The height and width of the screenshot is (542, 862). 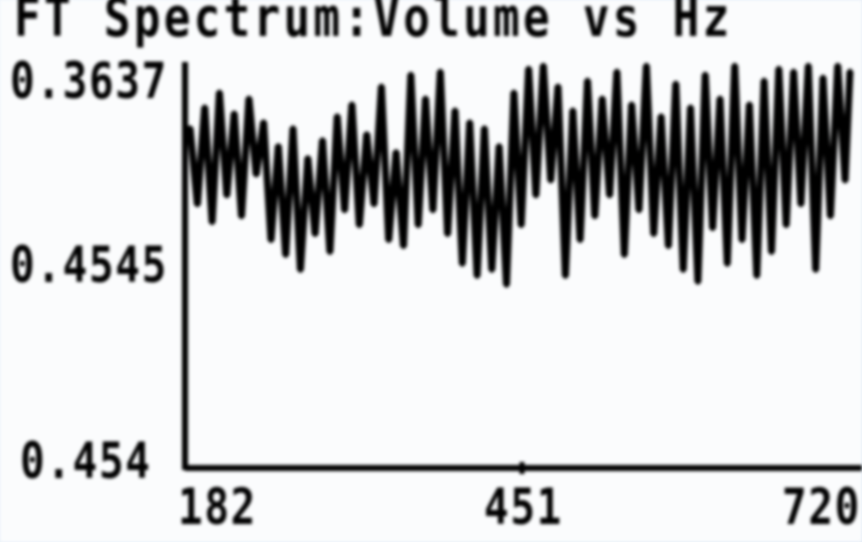 What do you see at coordinates (821, 507) in the screenshot?
I see `x-tick-label-right: 720` at bounding box center [821, 507].